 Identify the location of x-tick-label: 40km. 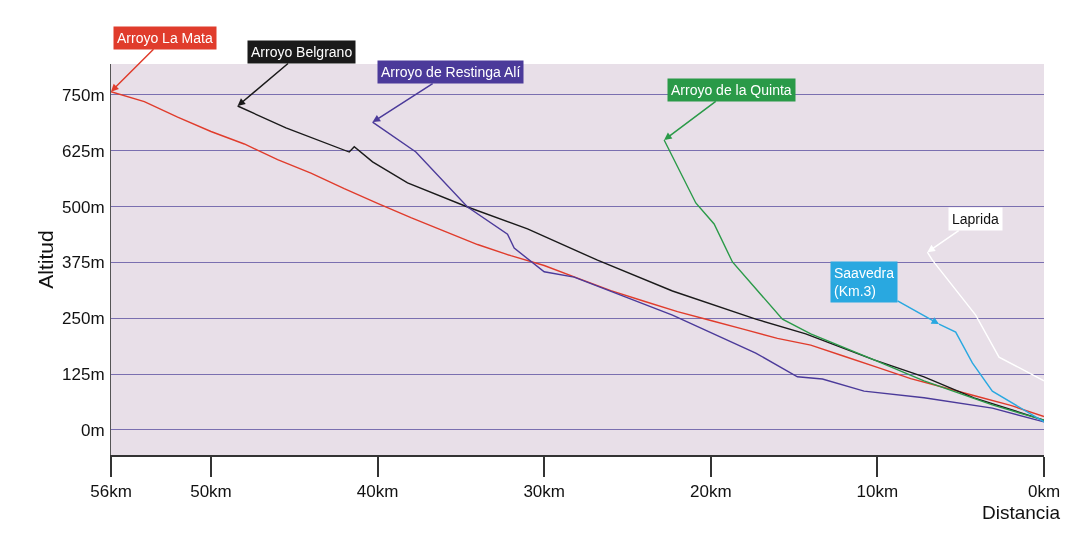
(377, 492).